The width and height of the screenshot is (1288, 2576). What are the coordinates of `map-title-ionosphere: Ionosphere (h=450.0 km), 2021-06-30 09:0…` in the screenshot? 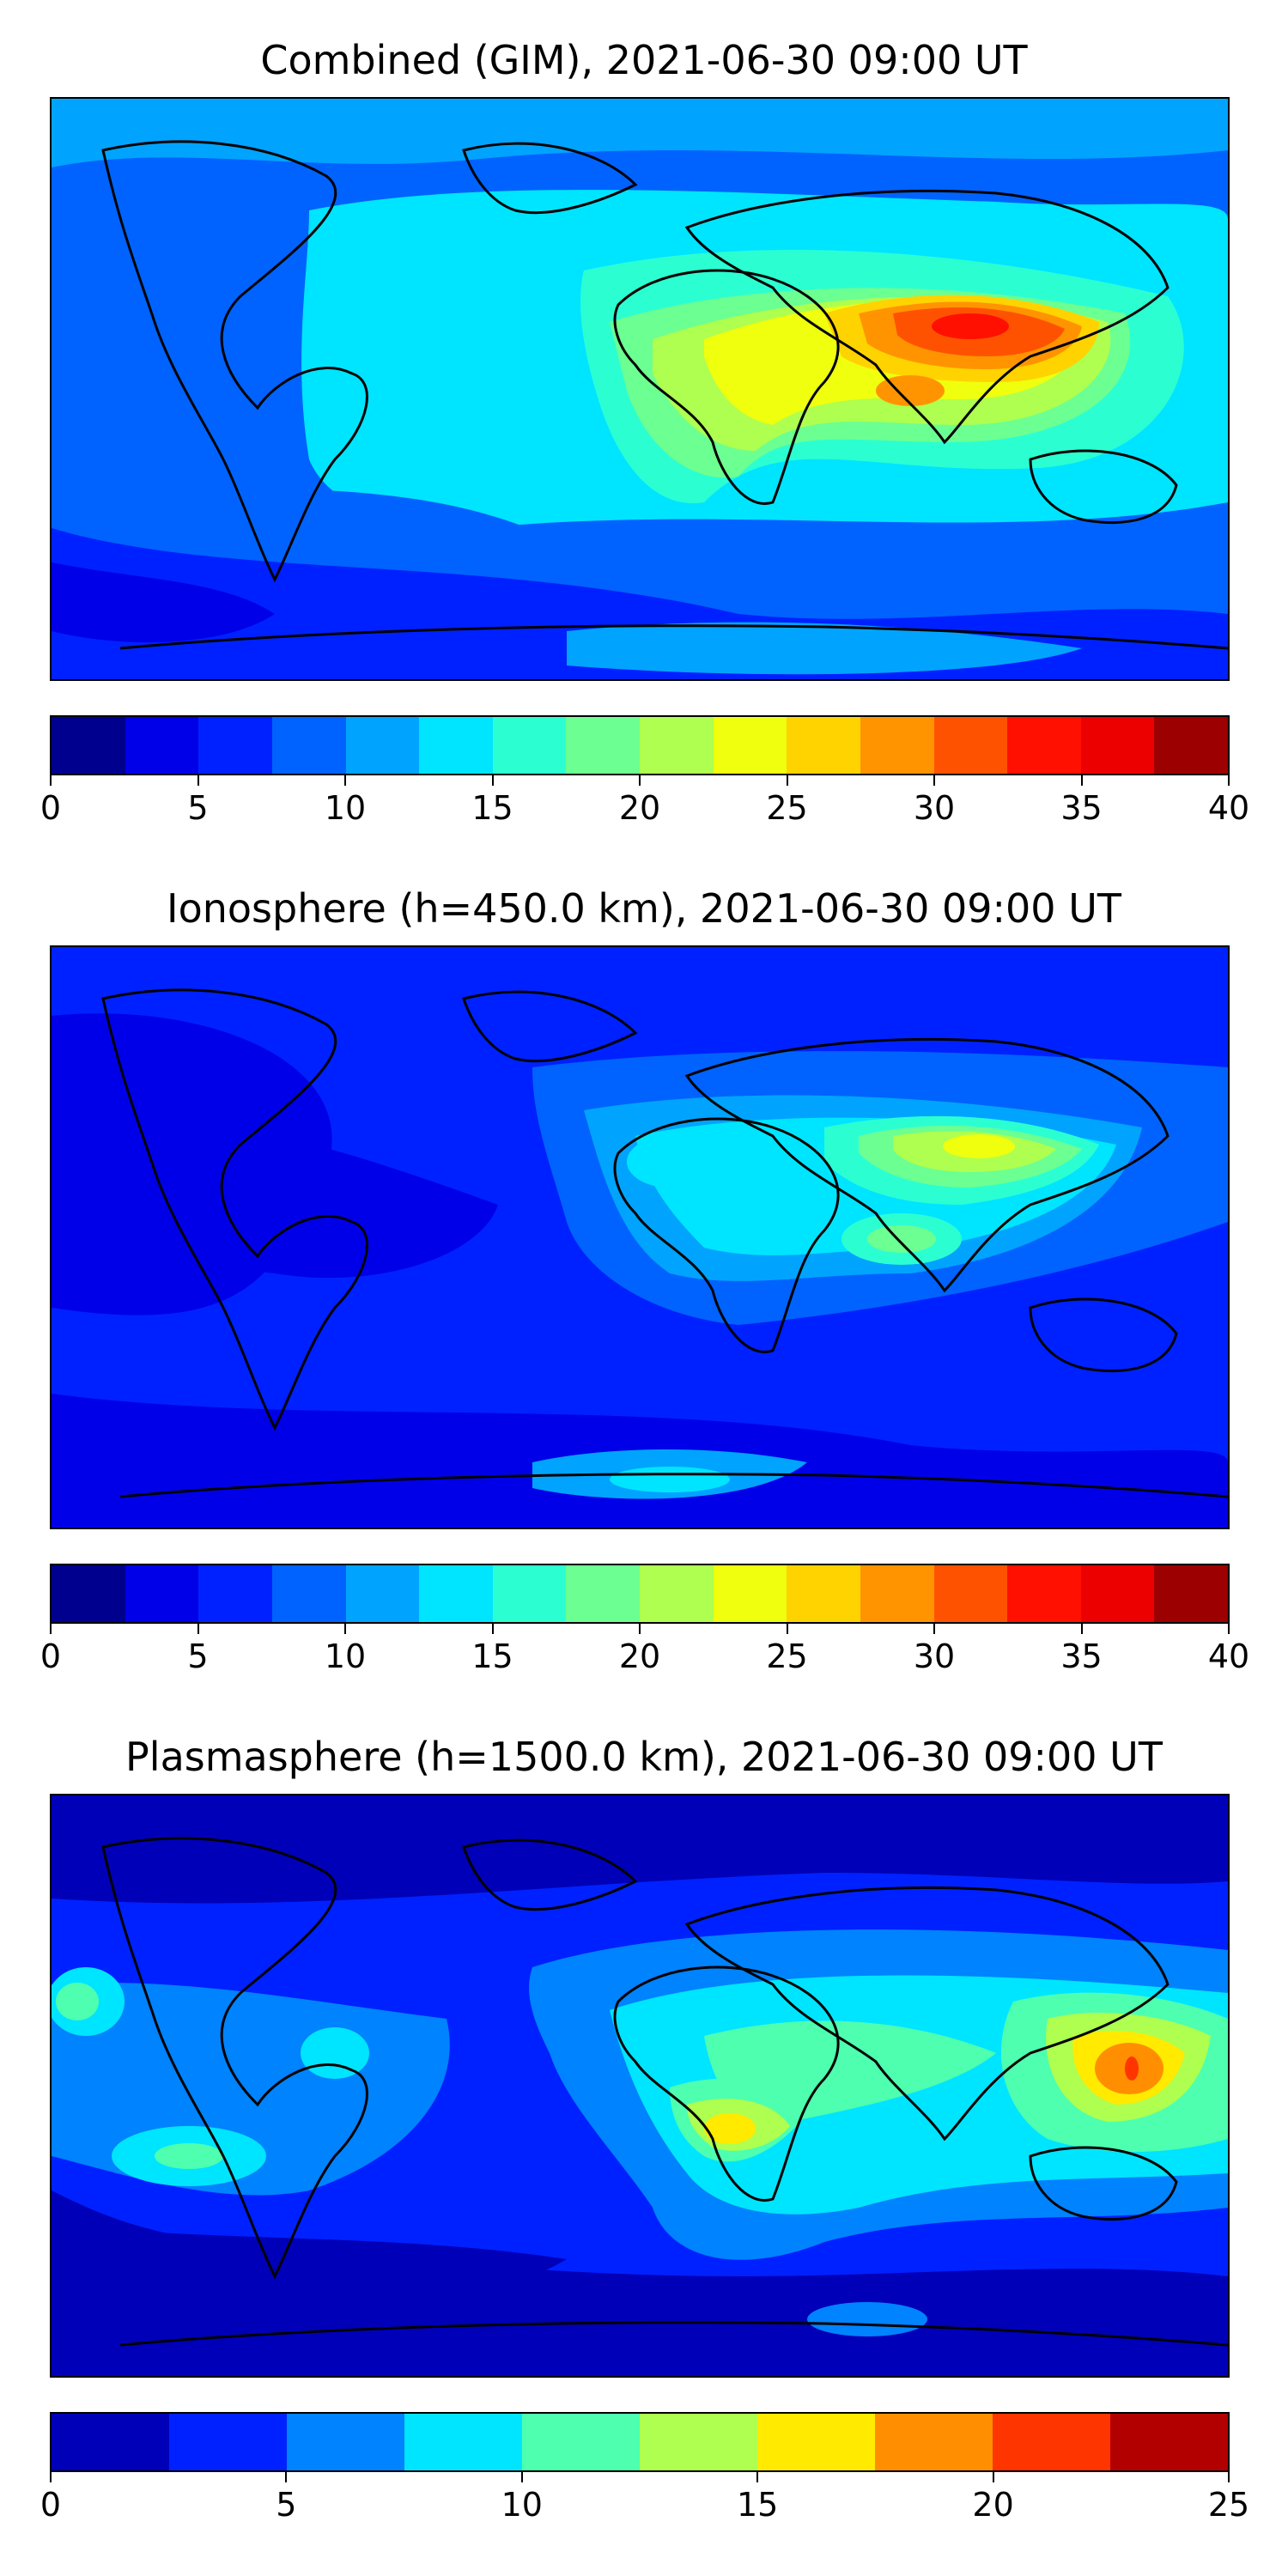 It's located at (644, 908).